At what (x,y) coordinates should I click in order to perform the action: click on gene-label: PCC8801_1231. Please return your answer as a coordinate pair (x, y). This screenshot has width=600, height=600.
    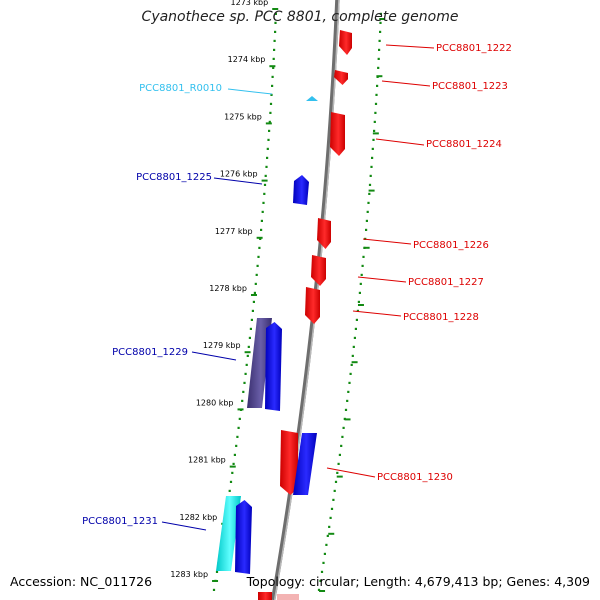
    Looking at the image, I should click on (120, 521).